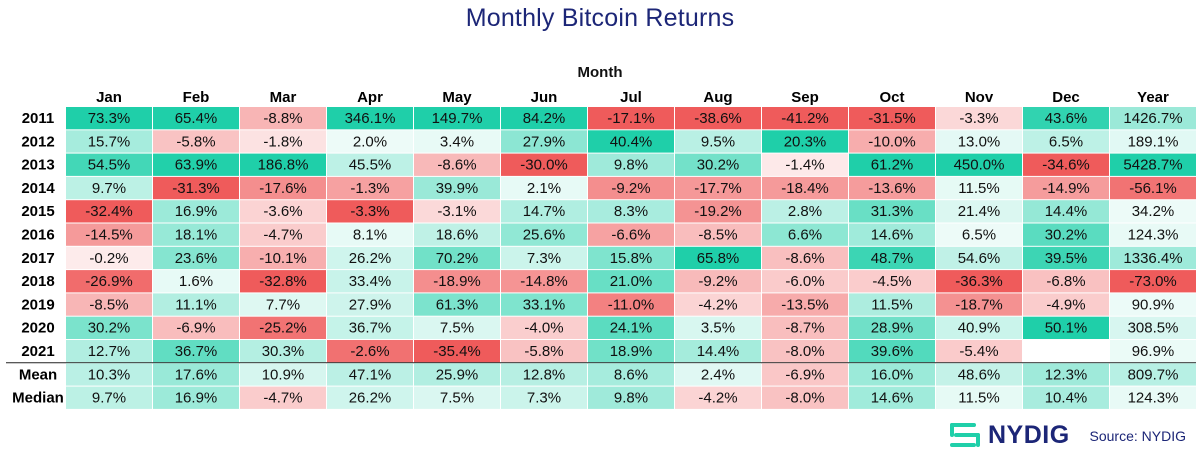 This screenshot has width=1200, height=453. What do you see at coordinates (1137, 436) in the screenshot?
I see `source-note: Source: NYDIG` at bounding box center [1137, 436].